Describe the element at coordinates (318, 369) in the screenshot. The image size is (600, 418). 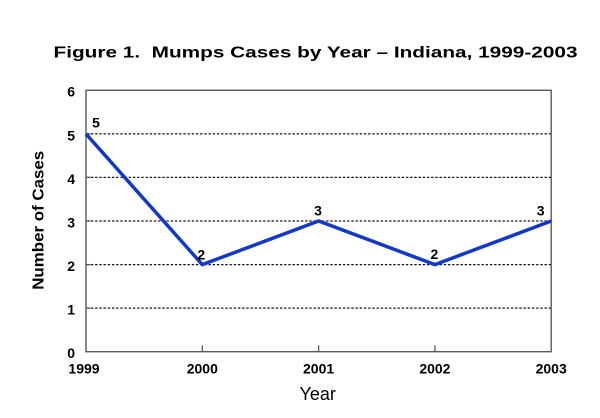
I see `svg-text: 2001` at that location.